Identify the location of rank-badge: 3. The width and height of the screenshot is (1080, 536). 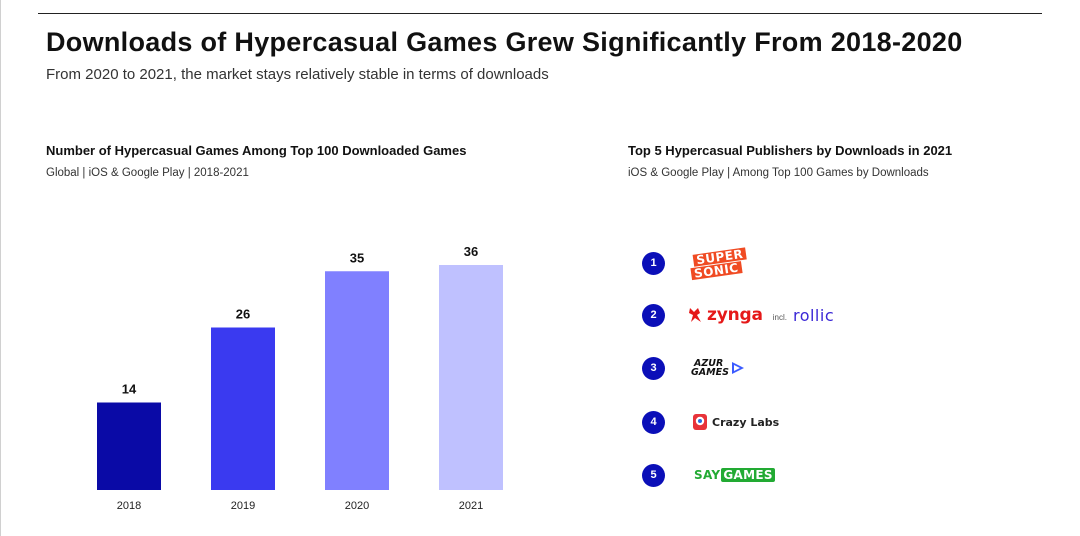
(653, 368).